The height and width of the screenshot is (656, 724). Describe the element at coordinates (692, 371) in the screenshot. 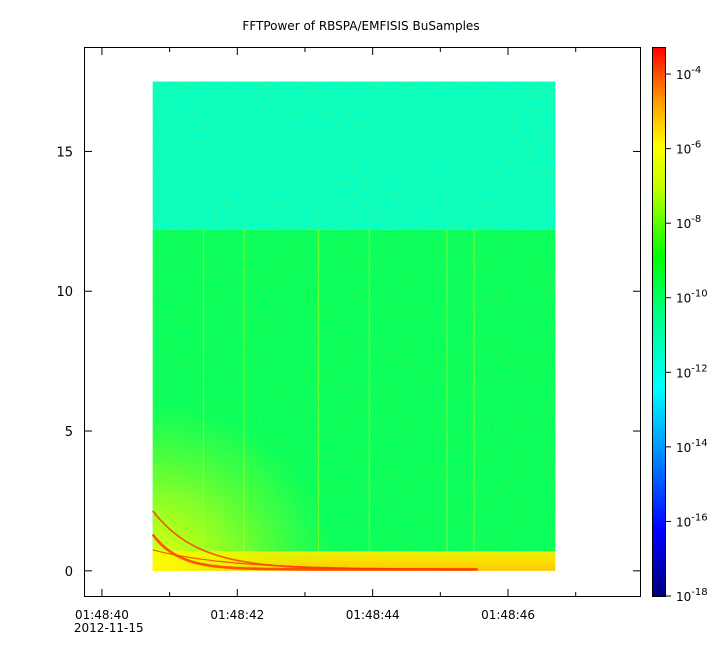

I see `colorbar-tick-label: 10⁻¹²` at that location.